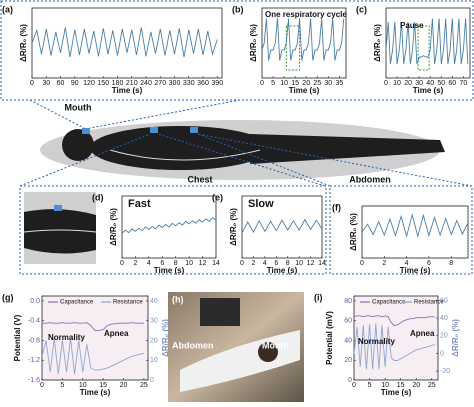  I want to click on x-tick-label: 300, so click(175, 83).